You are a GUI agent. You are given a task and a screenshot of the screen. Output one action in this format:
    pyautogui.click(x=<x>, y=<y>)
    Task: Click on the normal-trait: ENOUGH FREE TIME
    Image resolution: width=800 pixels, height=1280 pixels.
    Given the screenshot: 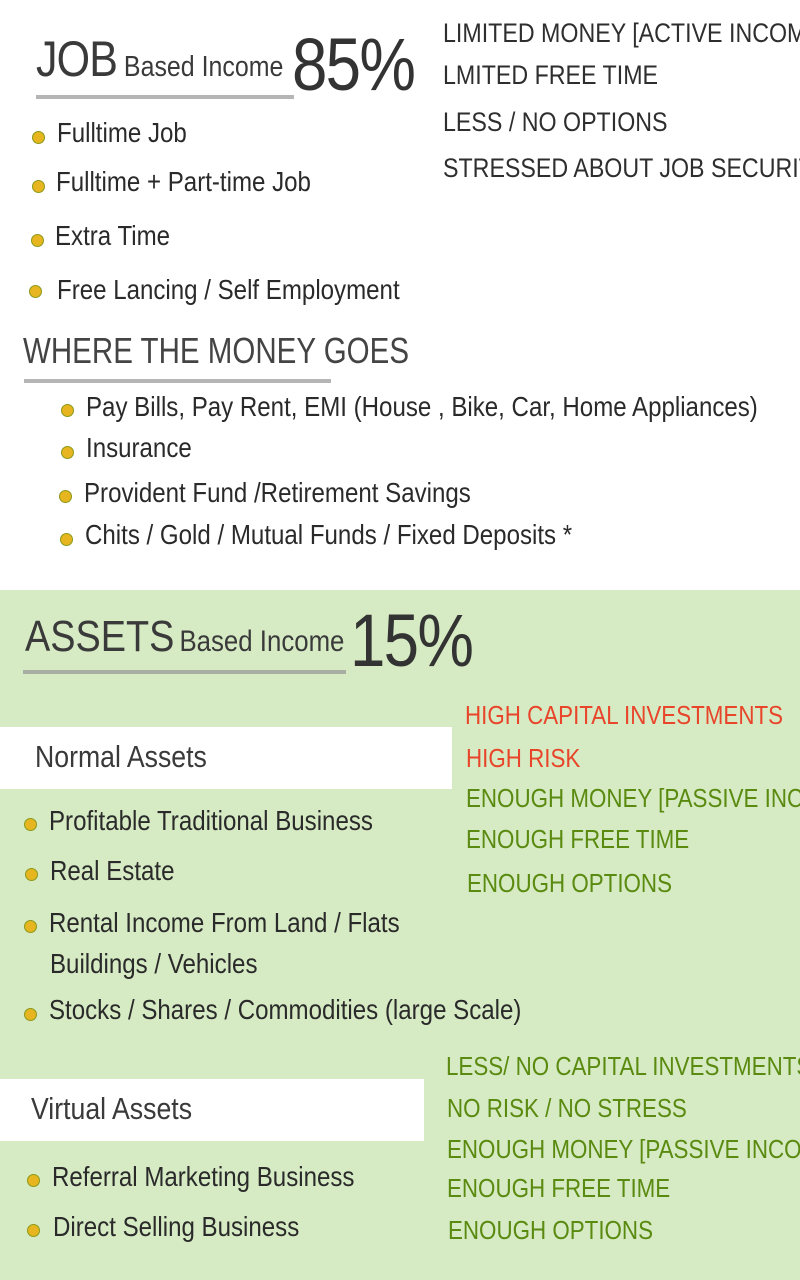 What is the action you would take?
    pyautogui.click(x=578, y=839)
    